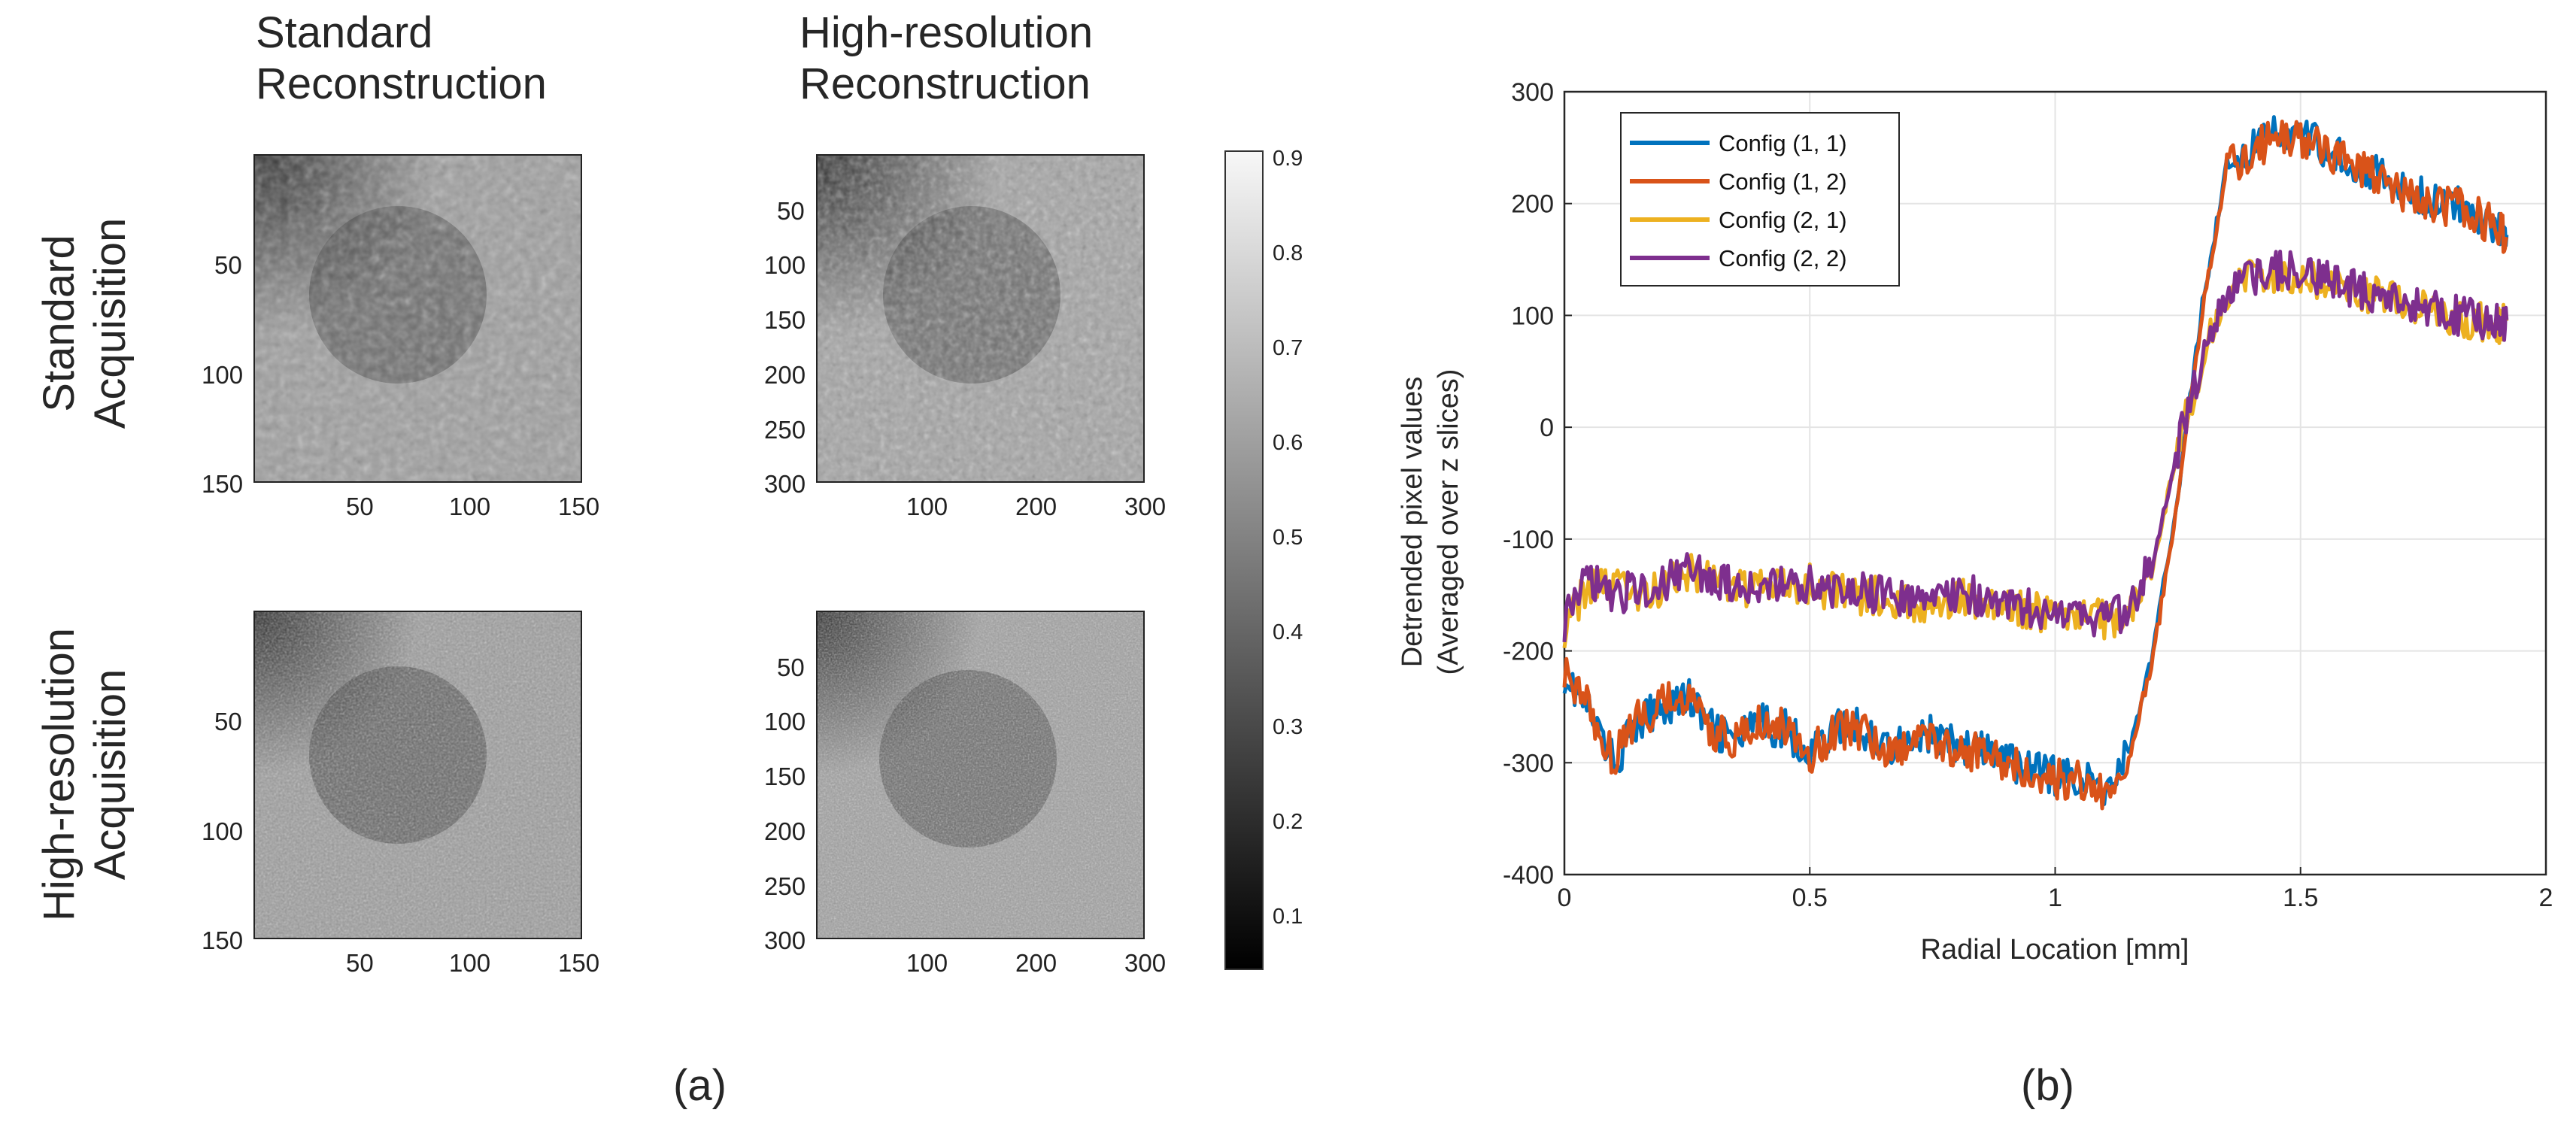 This screenshot has height=1134, width=2576. What do you see at coordinates (1532, 204) in the screenshot?
I see `y-tick-label: 200` at bounding box center [1532, 204].